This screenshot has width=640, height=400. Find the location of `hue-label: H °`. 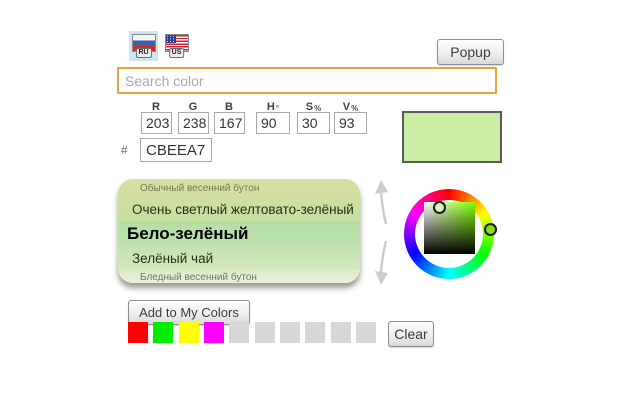

hue-label: H ° is located at coordinates (273, 107).